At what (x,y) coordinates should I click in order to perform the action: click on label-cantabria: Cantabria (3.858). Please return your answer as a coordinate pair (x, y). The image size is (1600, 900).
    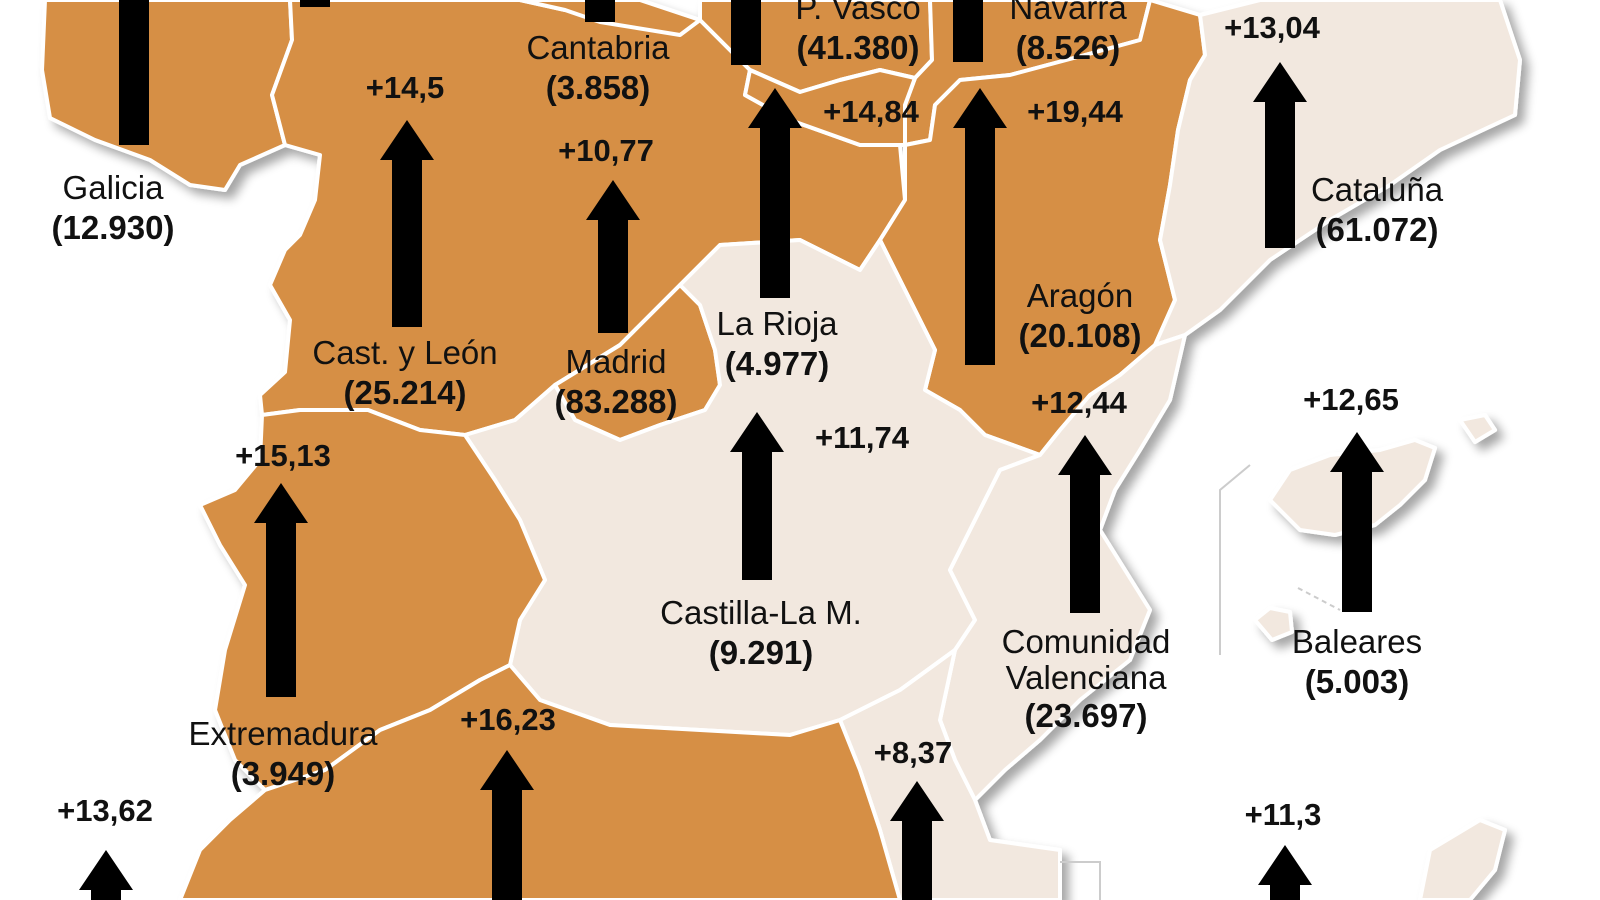
    Looking at the image, I should click on (597, 68).